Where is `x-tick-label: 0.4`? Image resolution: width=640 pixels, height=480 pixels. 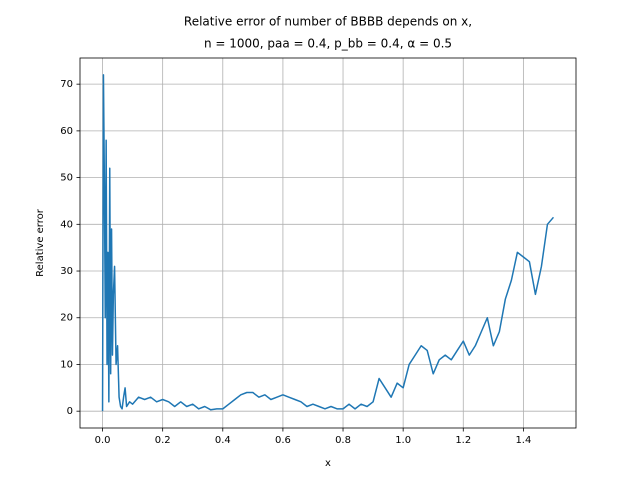 x-tick-label: 0.4 is located at coordinates (223, 440).